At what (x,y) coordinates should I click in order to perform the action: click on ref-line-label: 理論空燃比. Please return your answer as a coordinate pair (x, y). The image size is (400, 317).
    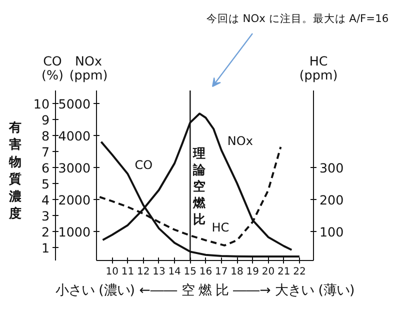
    Looking at the image, I should click on (200, 186).